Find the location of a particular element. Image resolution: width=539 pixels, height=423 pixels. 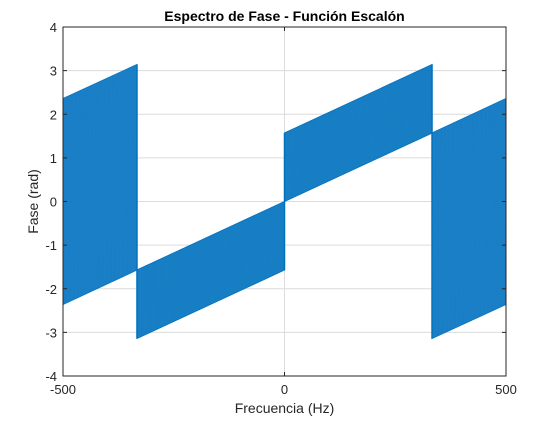

y-tick-label-8: 4 is located at coordinates (53, 27).